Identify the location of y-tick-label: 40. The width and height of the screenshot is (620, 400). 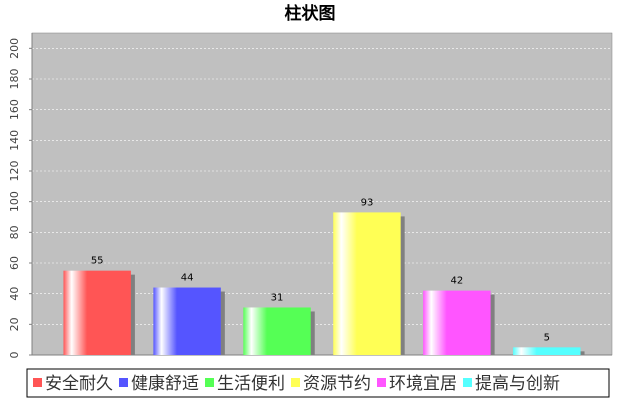
(14, 294).